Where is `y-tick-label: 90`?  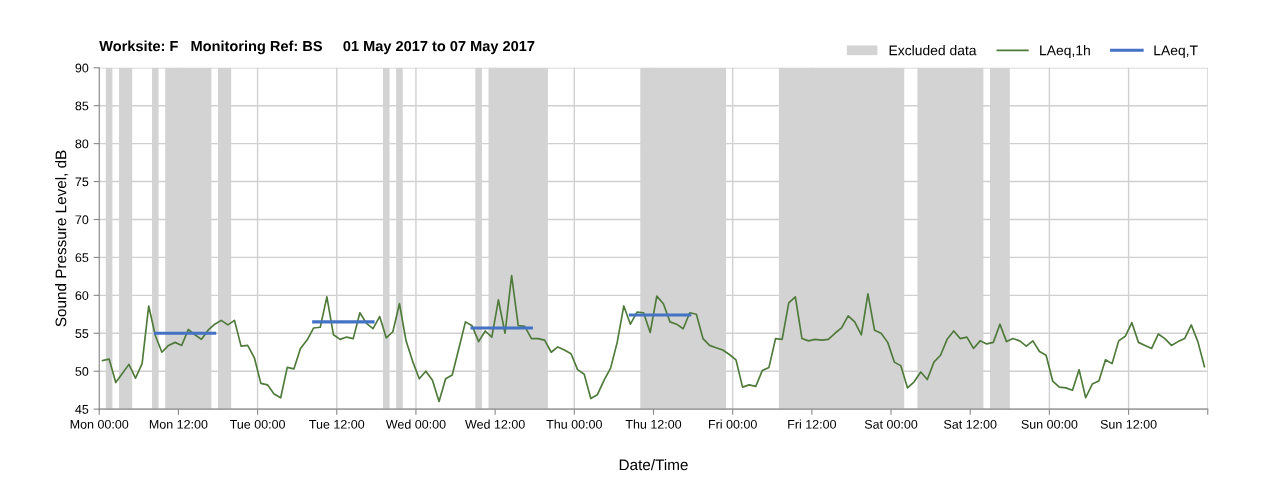 y-tick-label: 90 is located at coordinates (82, 68).